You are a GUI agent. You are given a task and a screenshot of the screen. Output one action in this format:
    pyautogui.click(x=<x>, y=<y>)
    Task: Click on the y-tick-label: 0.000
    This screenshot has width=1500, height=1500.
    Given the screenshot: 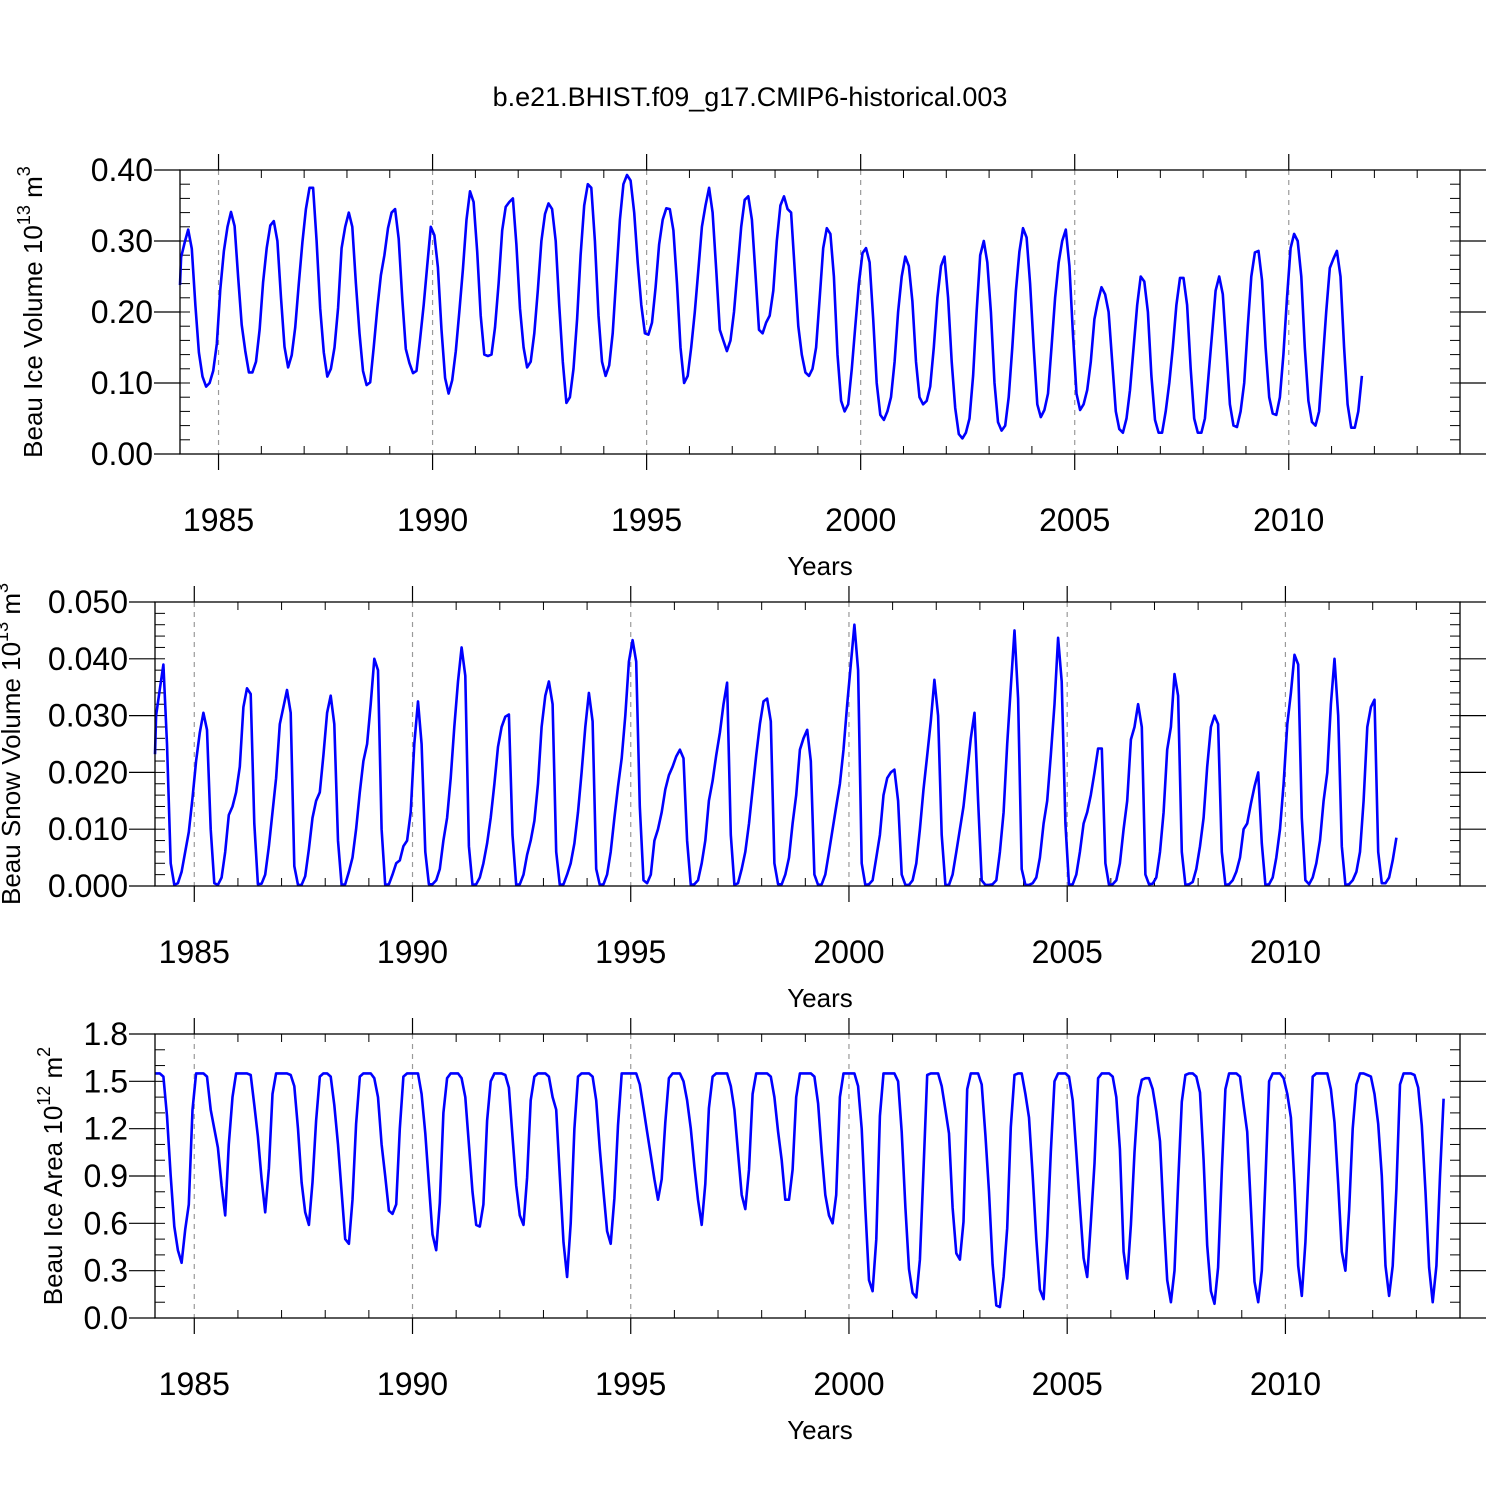 What is the action you would take?
    pyautogui.click(x=88, y=886)
    